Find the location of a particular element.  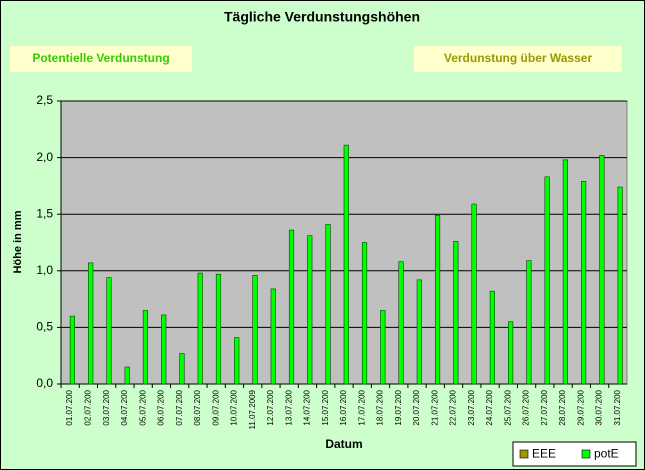

y-tick-label: 0,0 is located at coordinates (44, 383).